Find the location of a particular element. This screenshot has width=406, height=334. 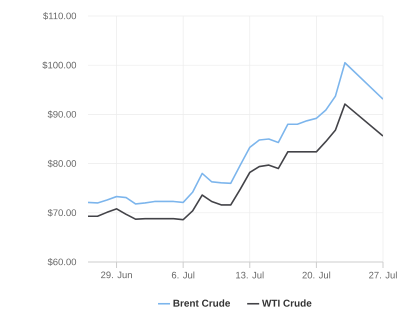

x-tick-label: 27. Jul is located at coordinates (383, 275).